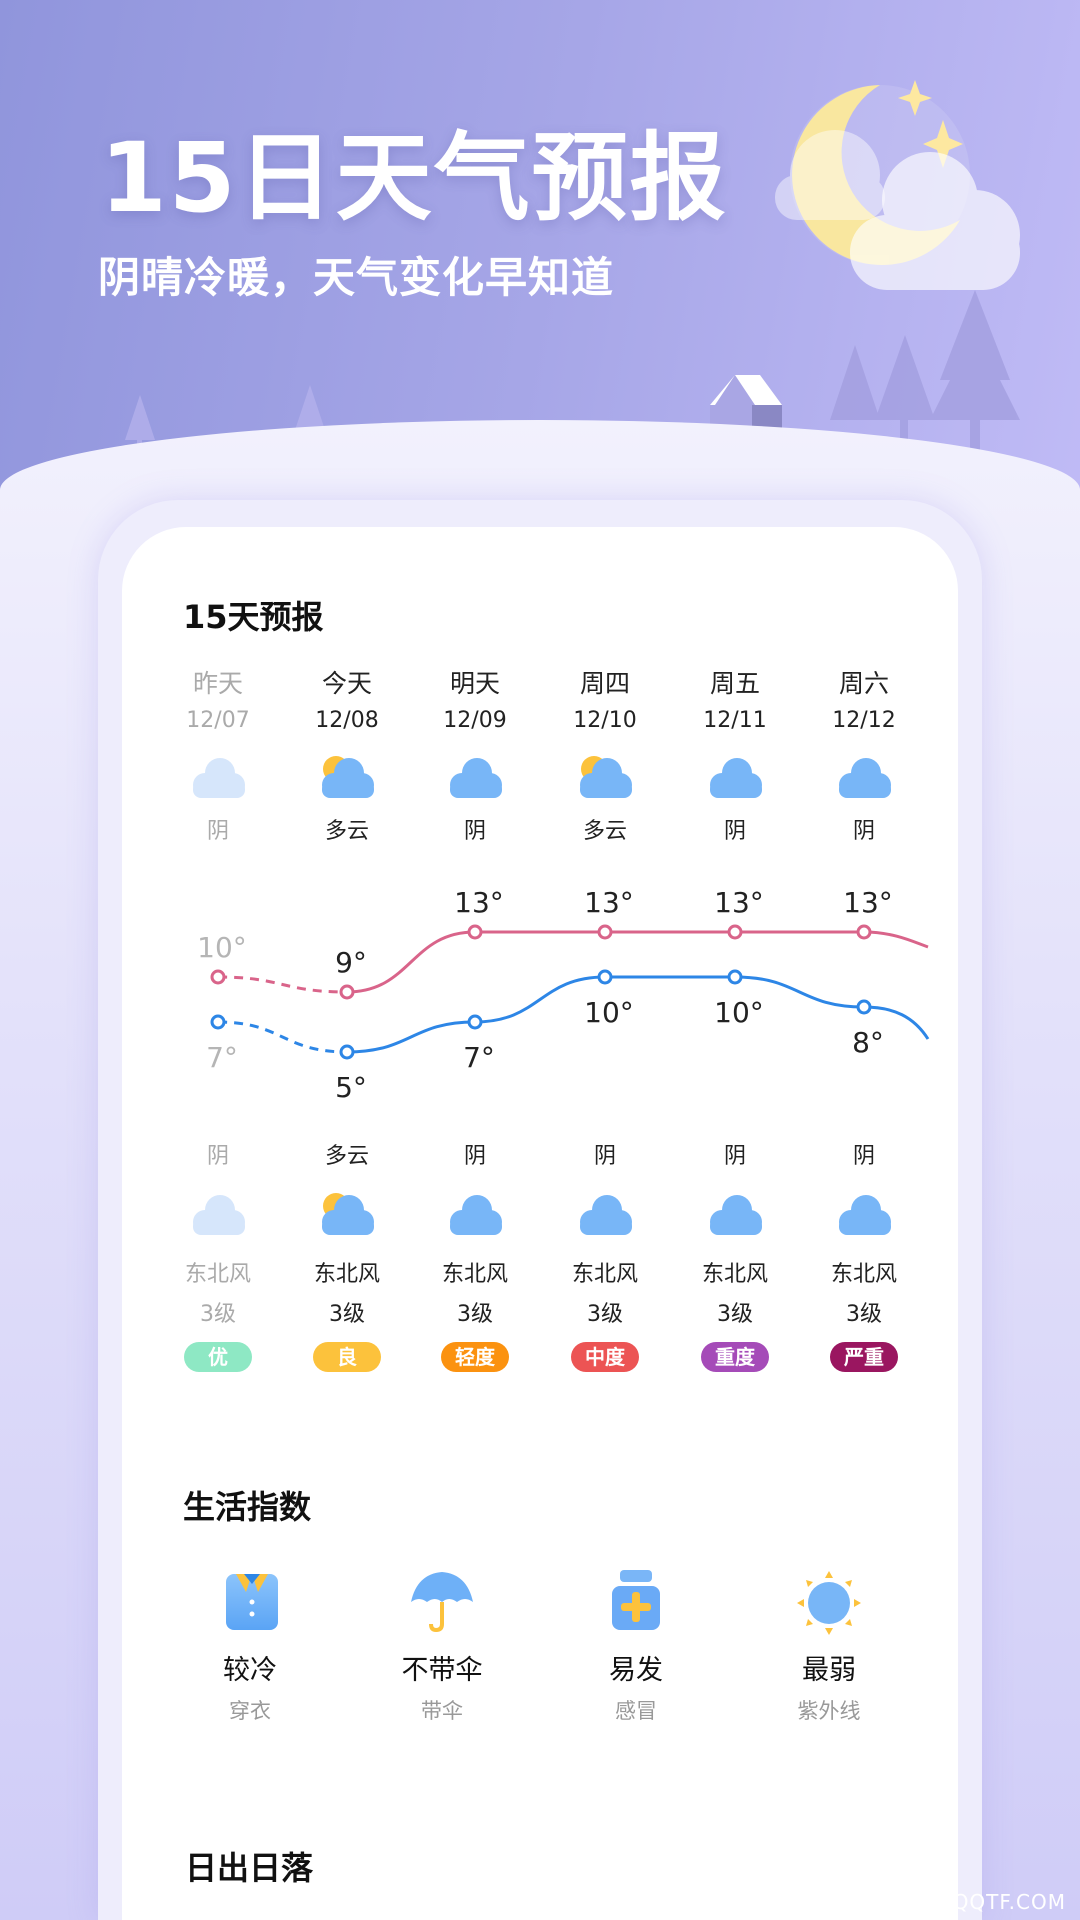 Image resolution: width=1080 pixels, height=1920 pixels. Describe the element at coordinates (735, 720) in the screenshot. I see `day-date: 12/11` at that location.